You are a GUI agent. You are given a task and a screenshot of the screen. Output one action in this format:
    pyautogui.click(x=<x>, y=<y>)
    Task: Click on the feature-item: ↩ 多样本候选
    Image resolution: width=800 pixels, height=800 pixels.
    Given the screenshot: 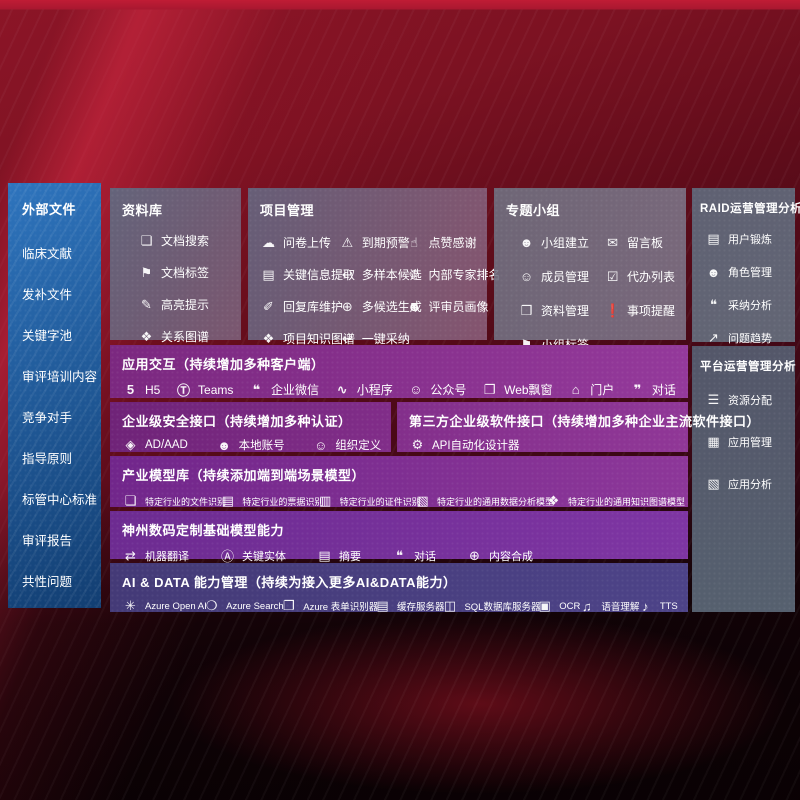 What is the action you would take?
    pyautogui.click(x=380, y=274)
    